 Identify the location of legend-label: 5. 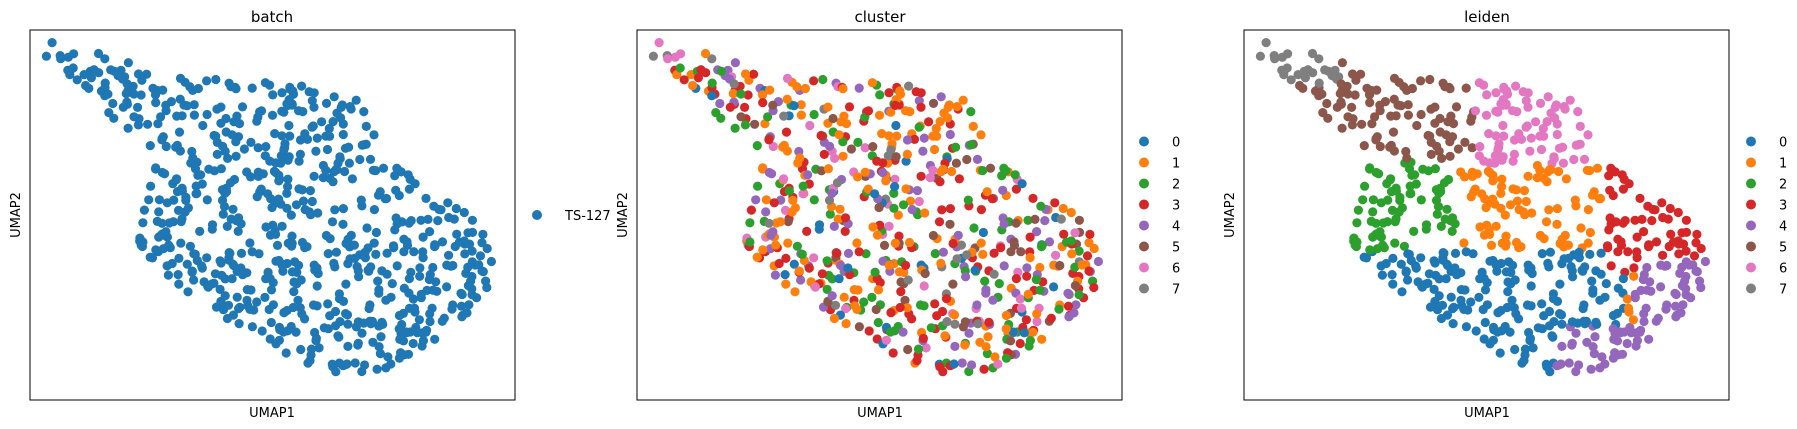
(1176, 248).